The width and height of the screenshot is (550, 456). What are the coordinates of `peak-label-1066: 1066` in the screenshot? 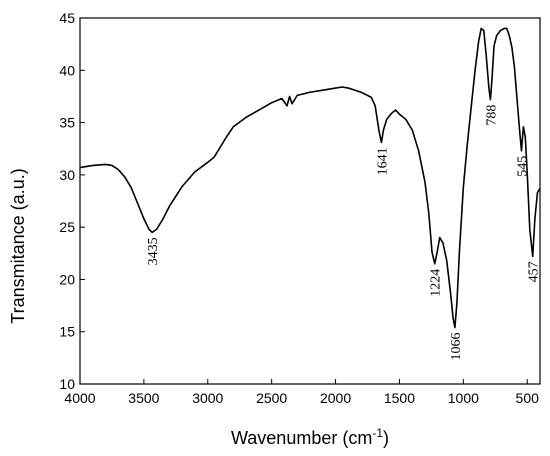 It's located at (456, 347).